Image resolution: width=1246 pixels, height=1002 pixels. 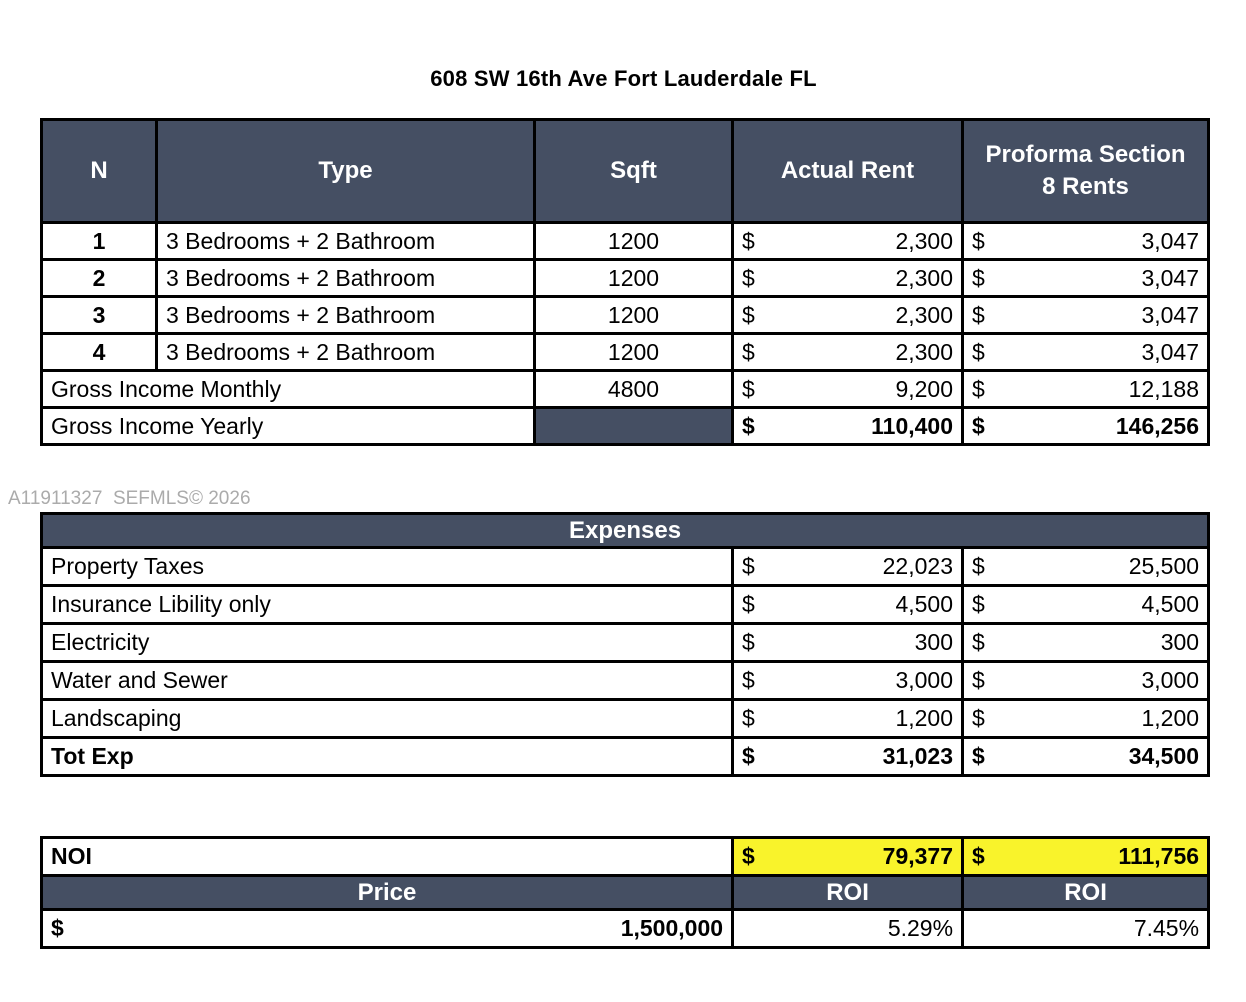 I want to click on amount: 9,200, so click(x=924, y=388).